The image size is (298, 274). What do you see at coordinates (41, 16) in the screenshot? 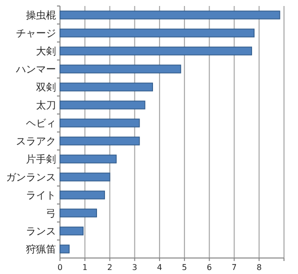
I see `y-tick-label: 操虫棍` at bounding box center [41, 16].